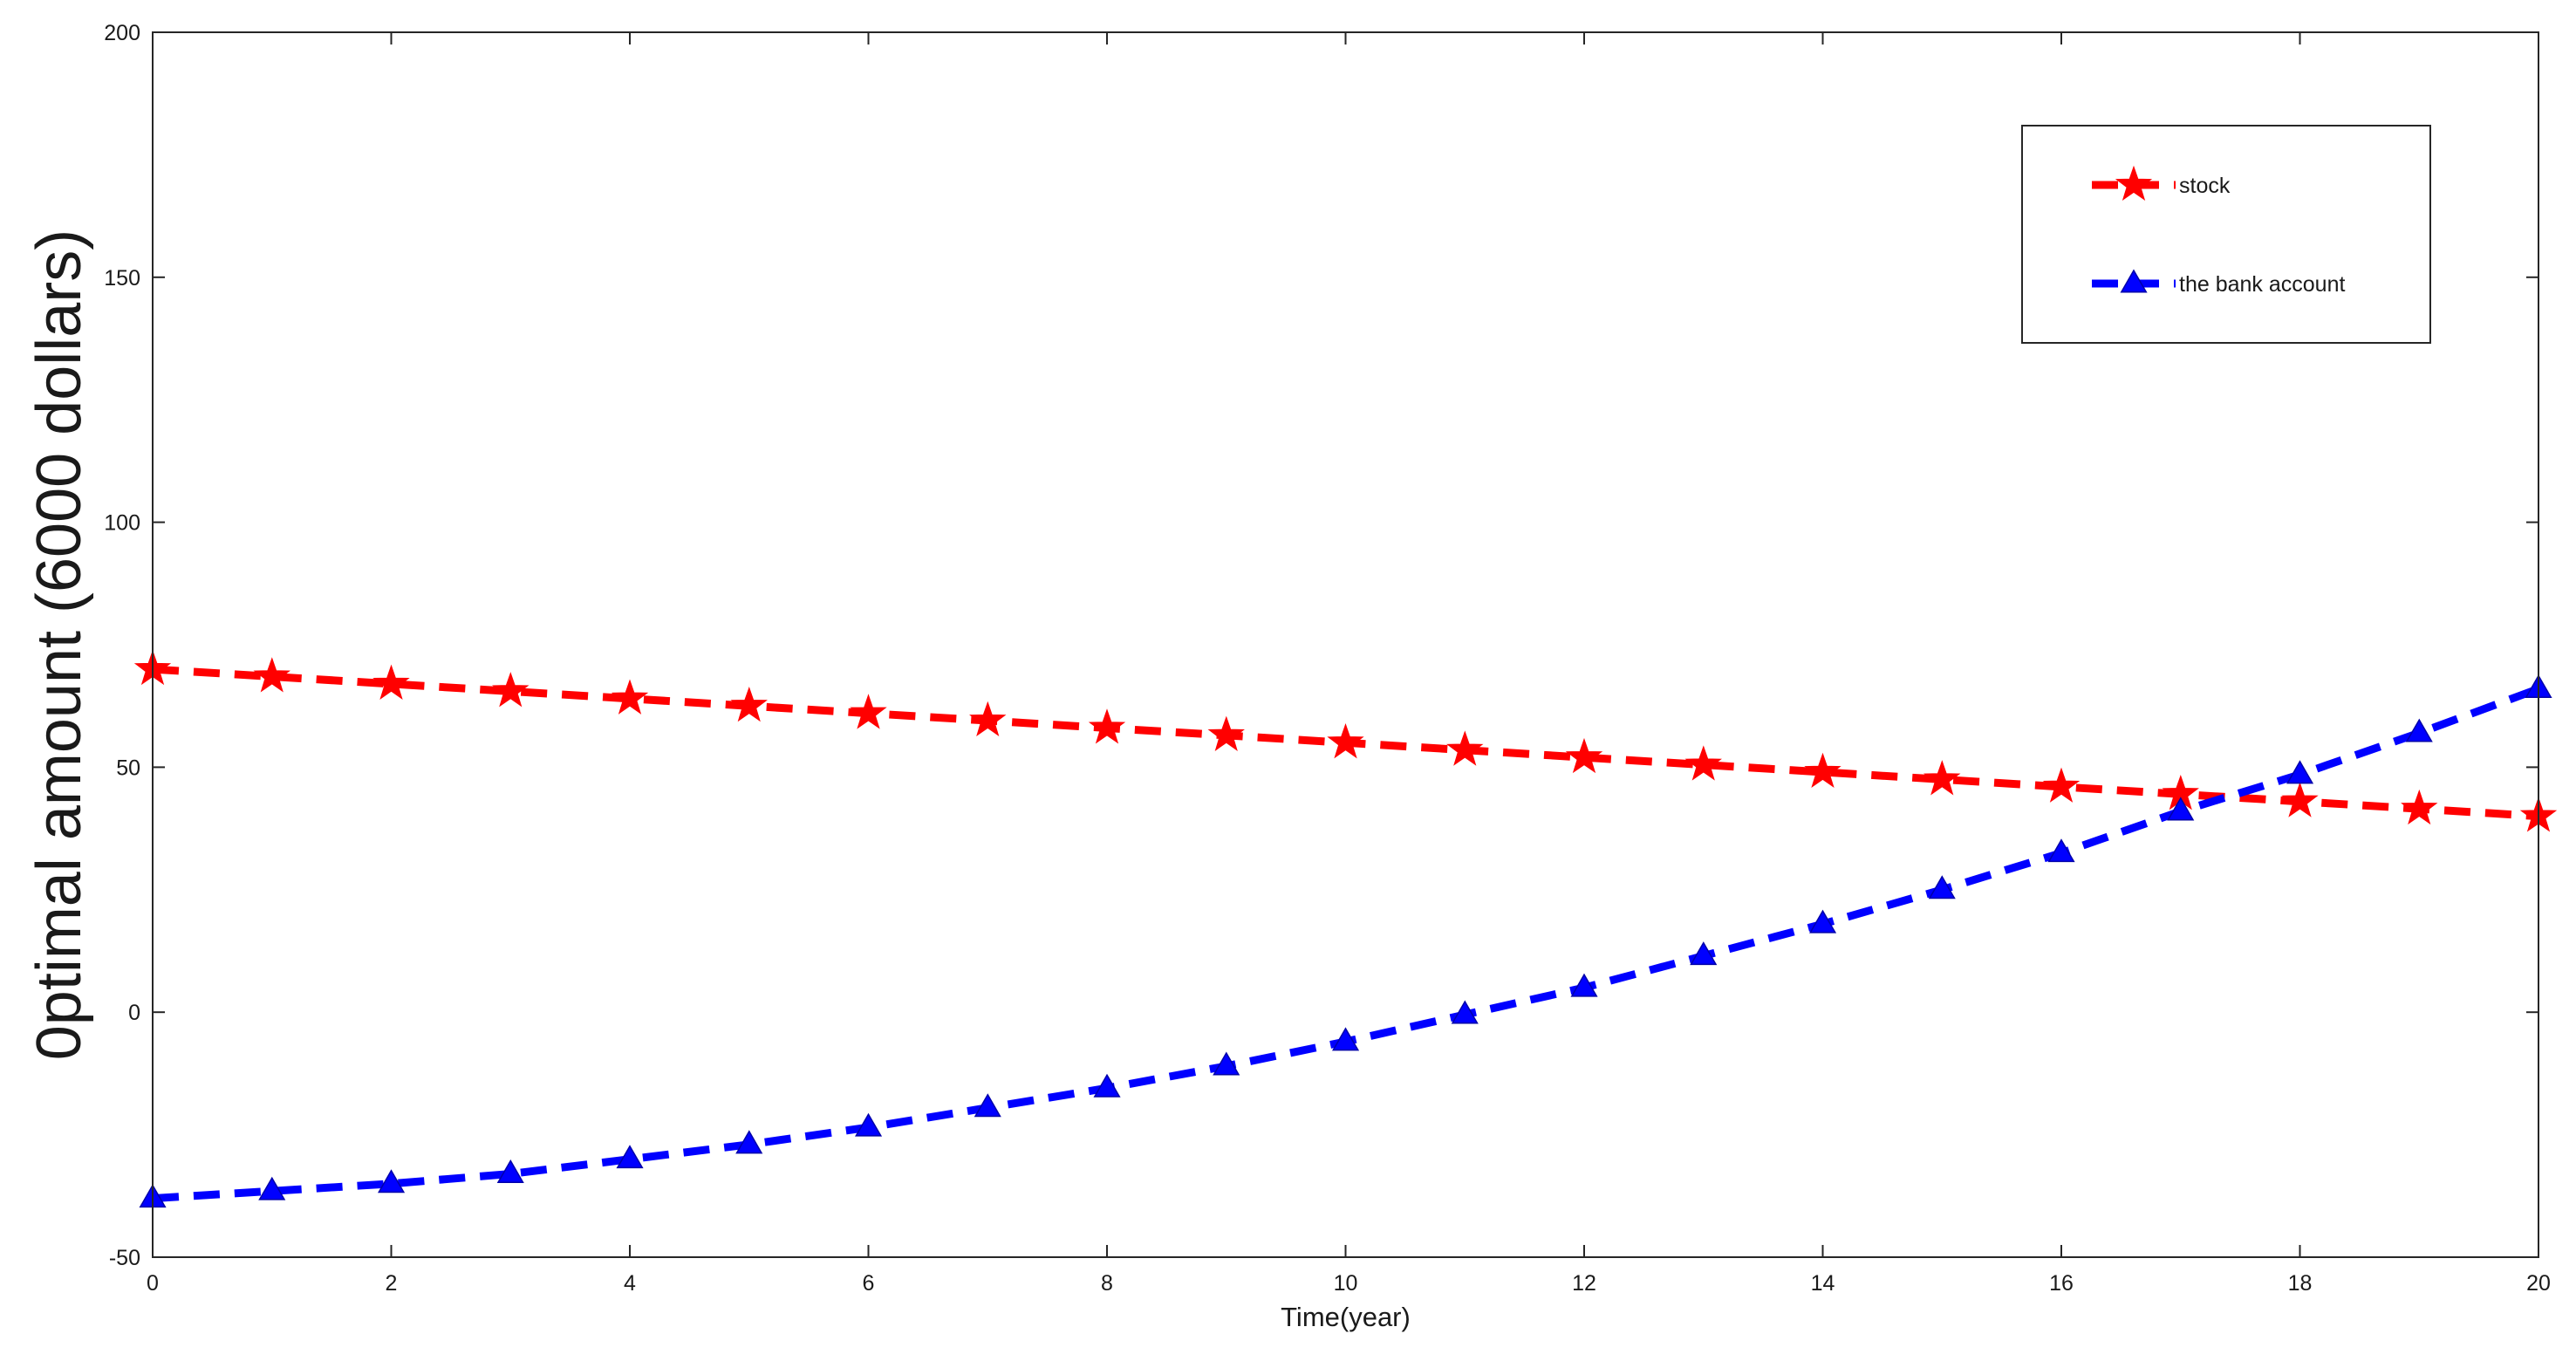  I want to click on x-axis-title: Time(year), so click(1346, 1317).